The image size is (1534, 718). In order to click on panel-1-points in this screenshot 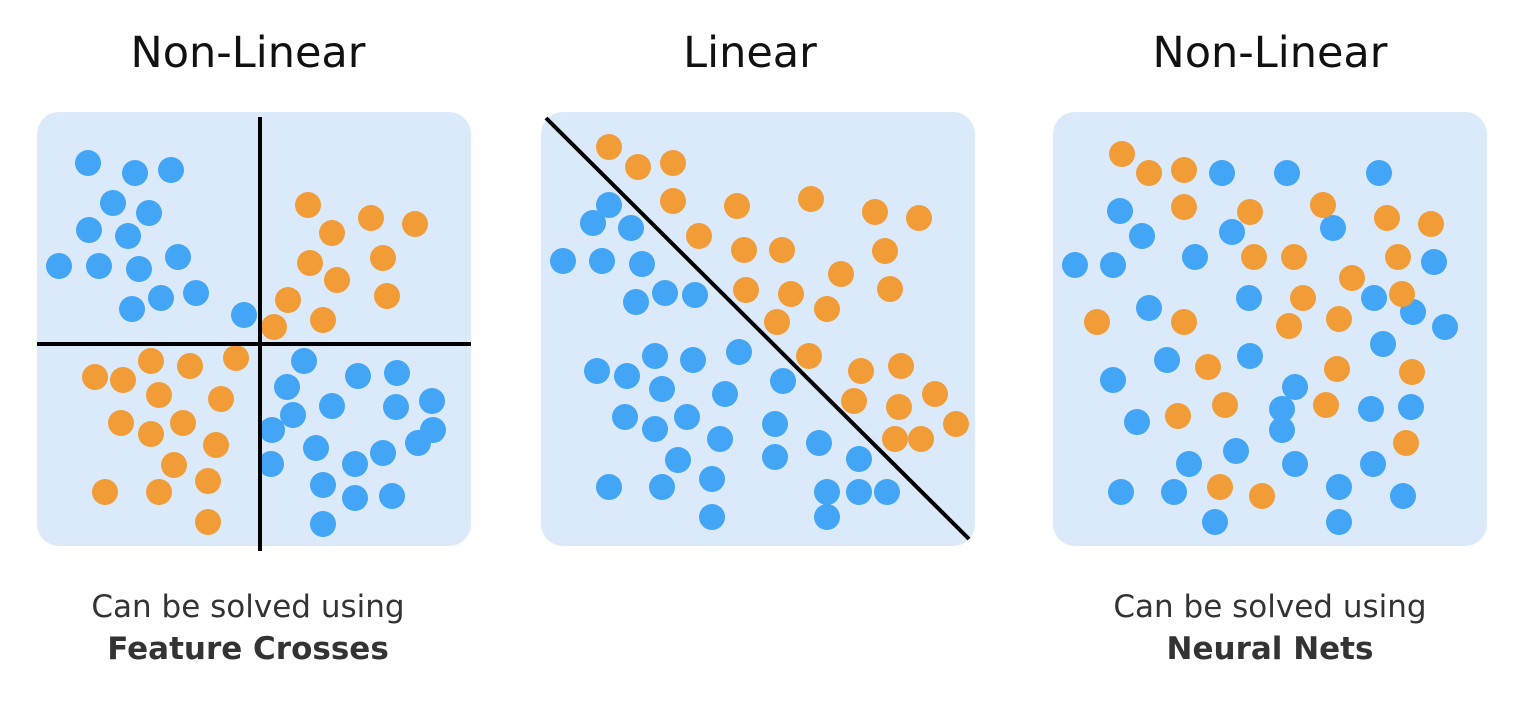, I will do `click(246, 343)`.